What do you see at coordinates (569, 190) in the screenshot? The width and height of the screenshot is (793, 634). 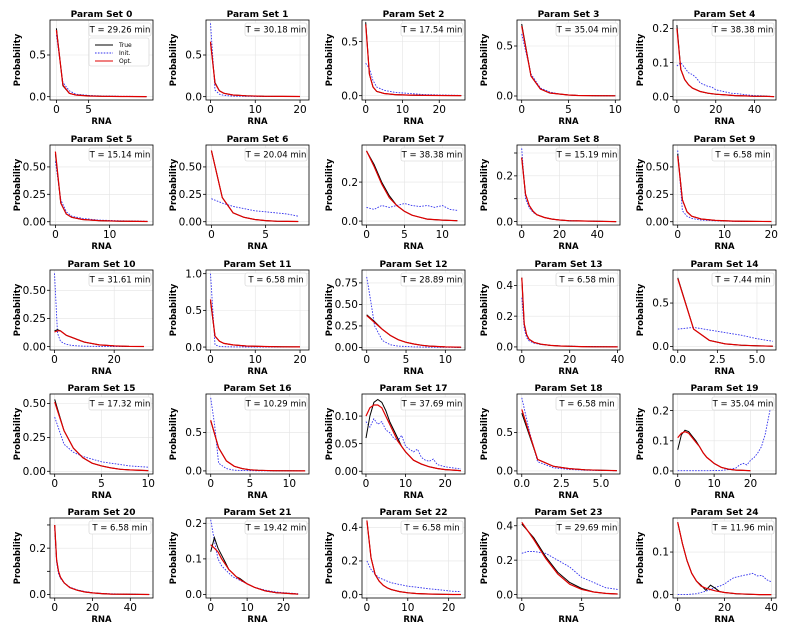 I see `series-line-true` at bounding box center [569, 190].